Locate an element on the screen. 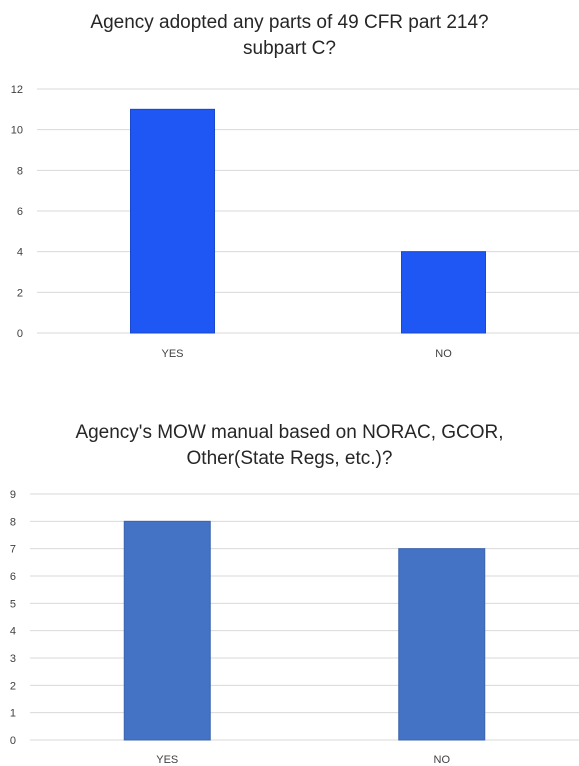 The height and width of the screenshot is (766, 579). chart-2-title-line-2: Other(State Regs, etc.)? is located at coordinates (289, 458).